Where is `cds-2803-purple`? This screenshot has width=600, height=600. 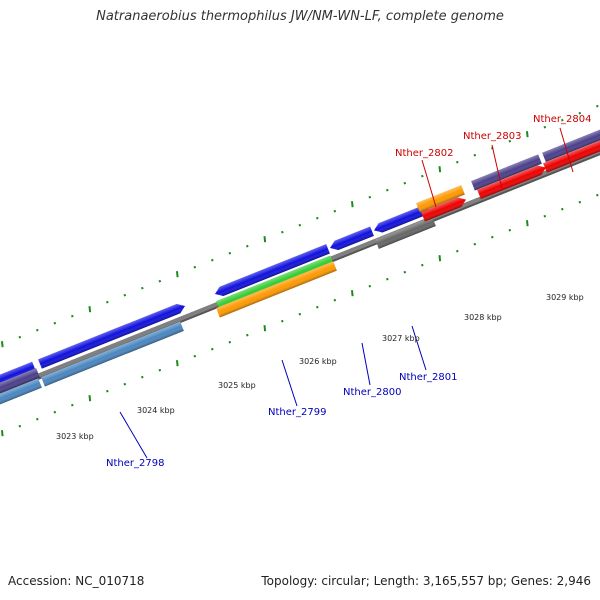
cds-2803-purple is located at coordinates (506, 172).